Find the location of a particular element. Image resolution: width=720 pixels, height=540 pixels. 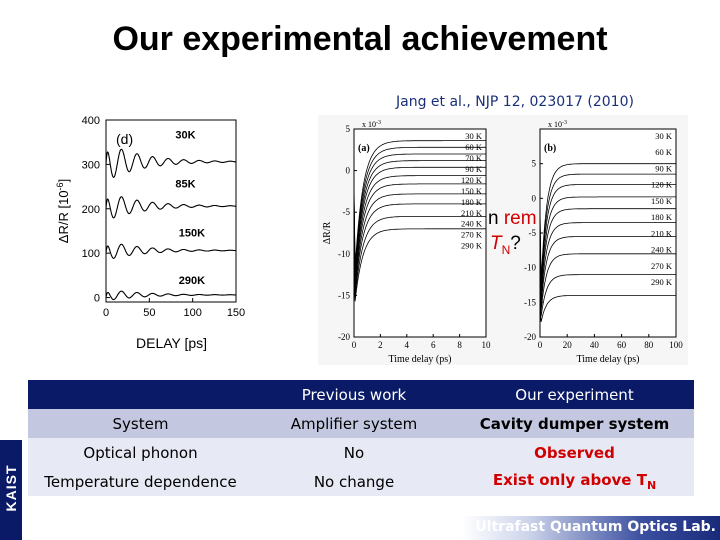

y-tick-label: 200 is located at coordinates (91, 210).